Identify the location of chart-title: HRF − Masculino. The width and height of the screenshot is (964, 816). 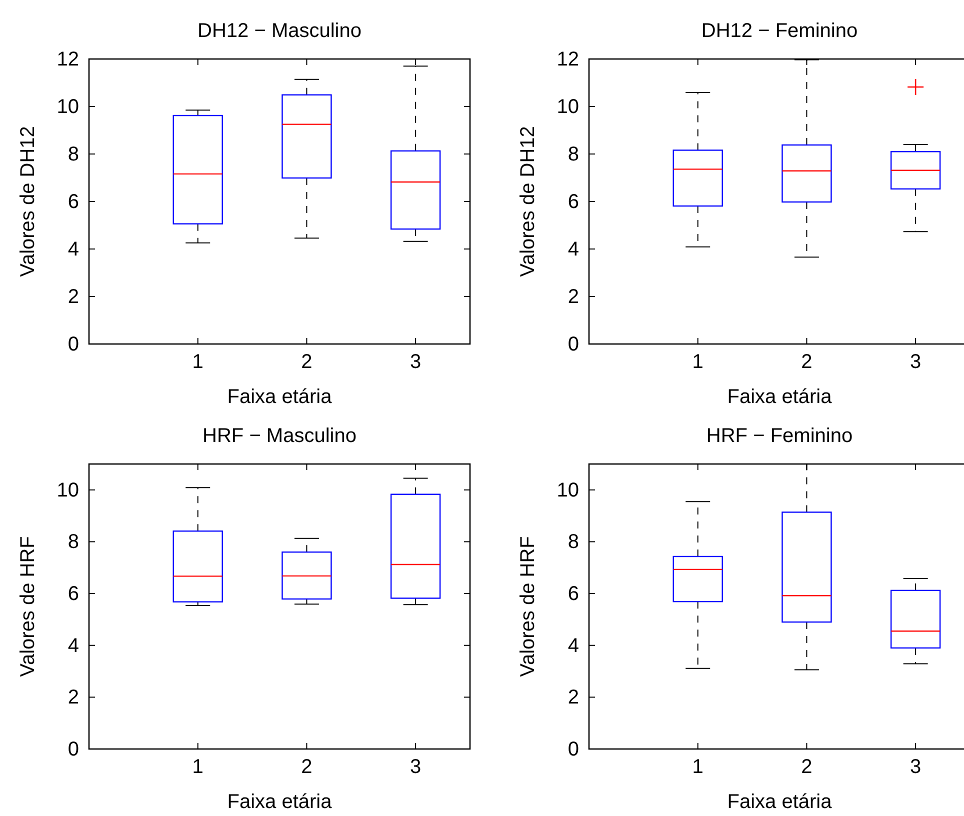
(279, 436).